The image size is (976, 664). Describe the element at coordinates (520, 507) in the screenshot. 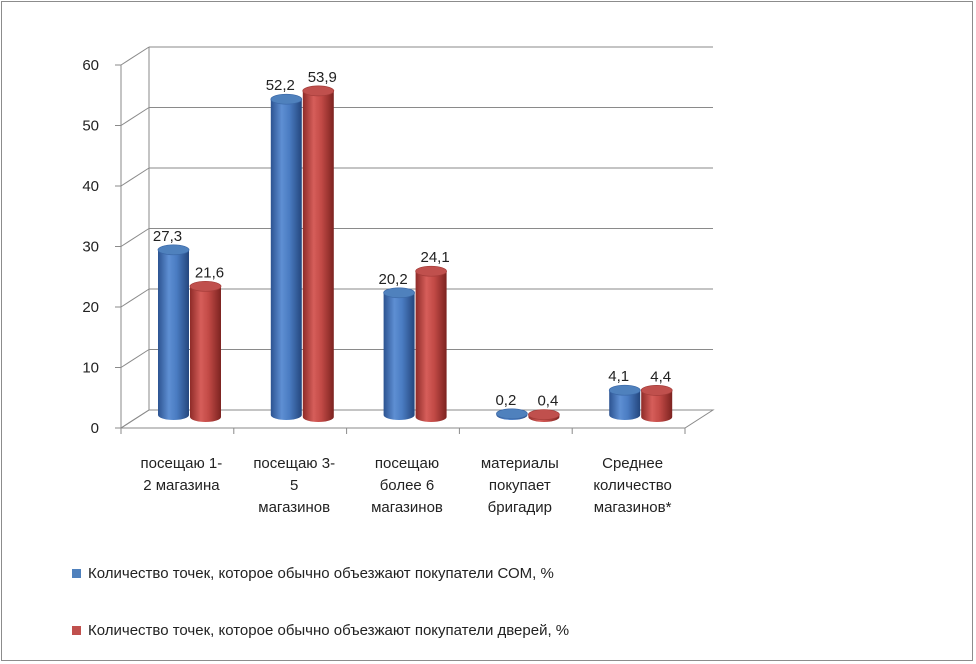

I see `category-label-3: бригадир` at that location.